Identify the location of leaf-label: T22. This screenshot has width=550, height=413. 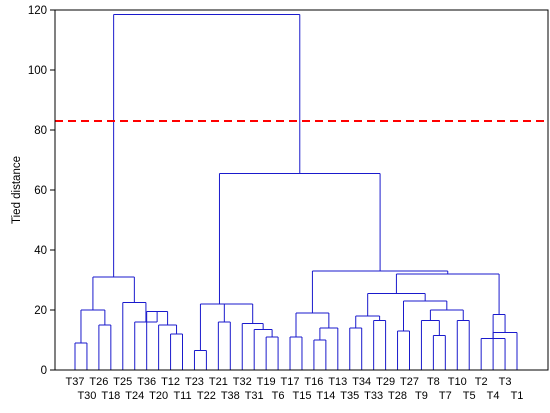
(206, 396).